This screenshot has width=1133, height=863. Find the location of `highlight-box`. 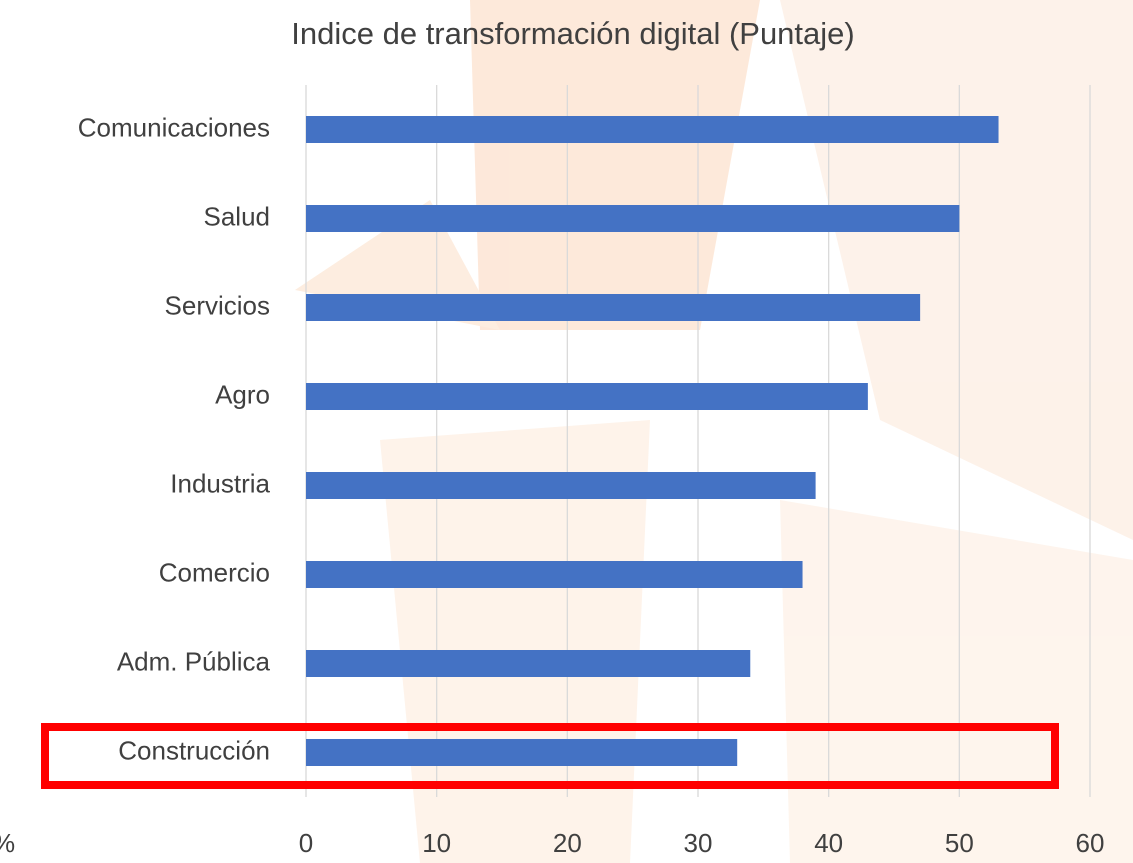

highlight-box is located at coordinates (550, 756).